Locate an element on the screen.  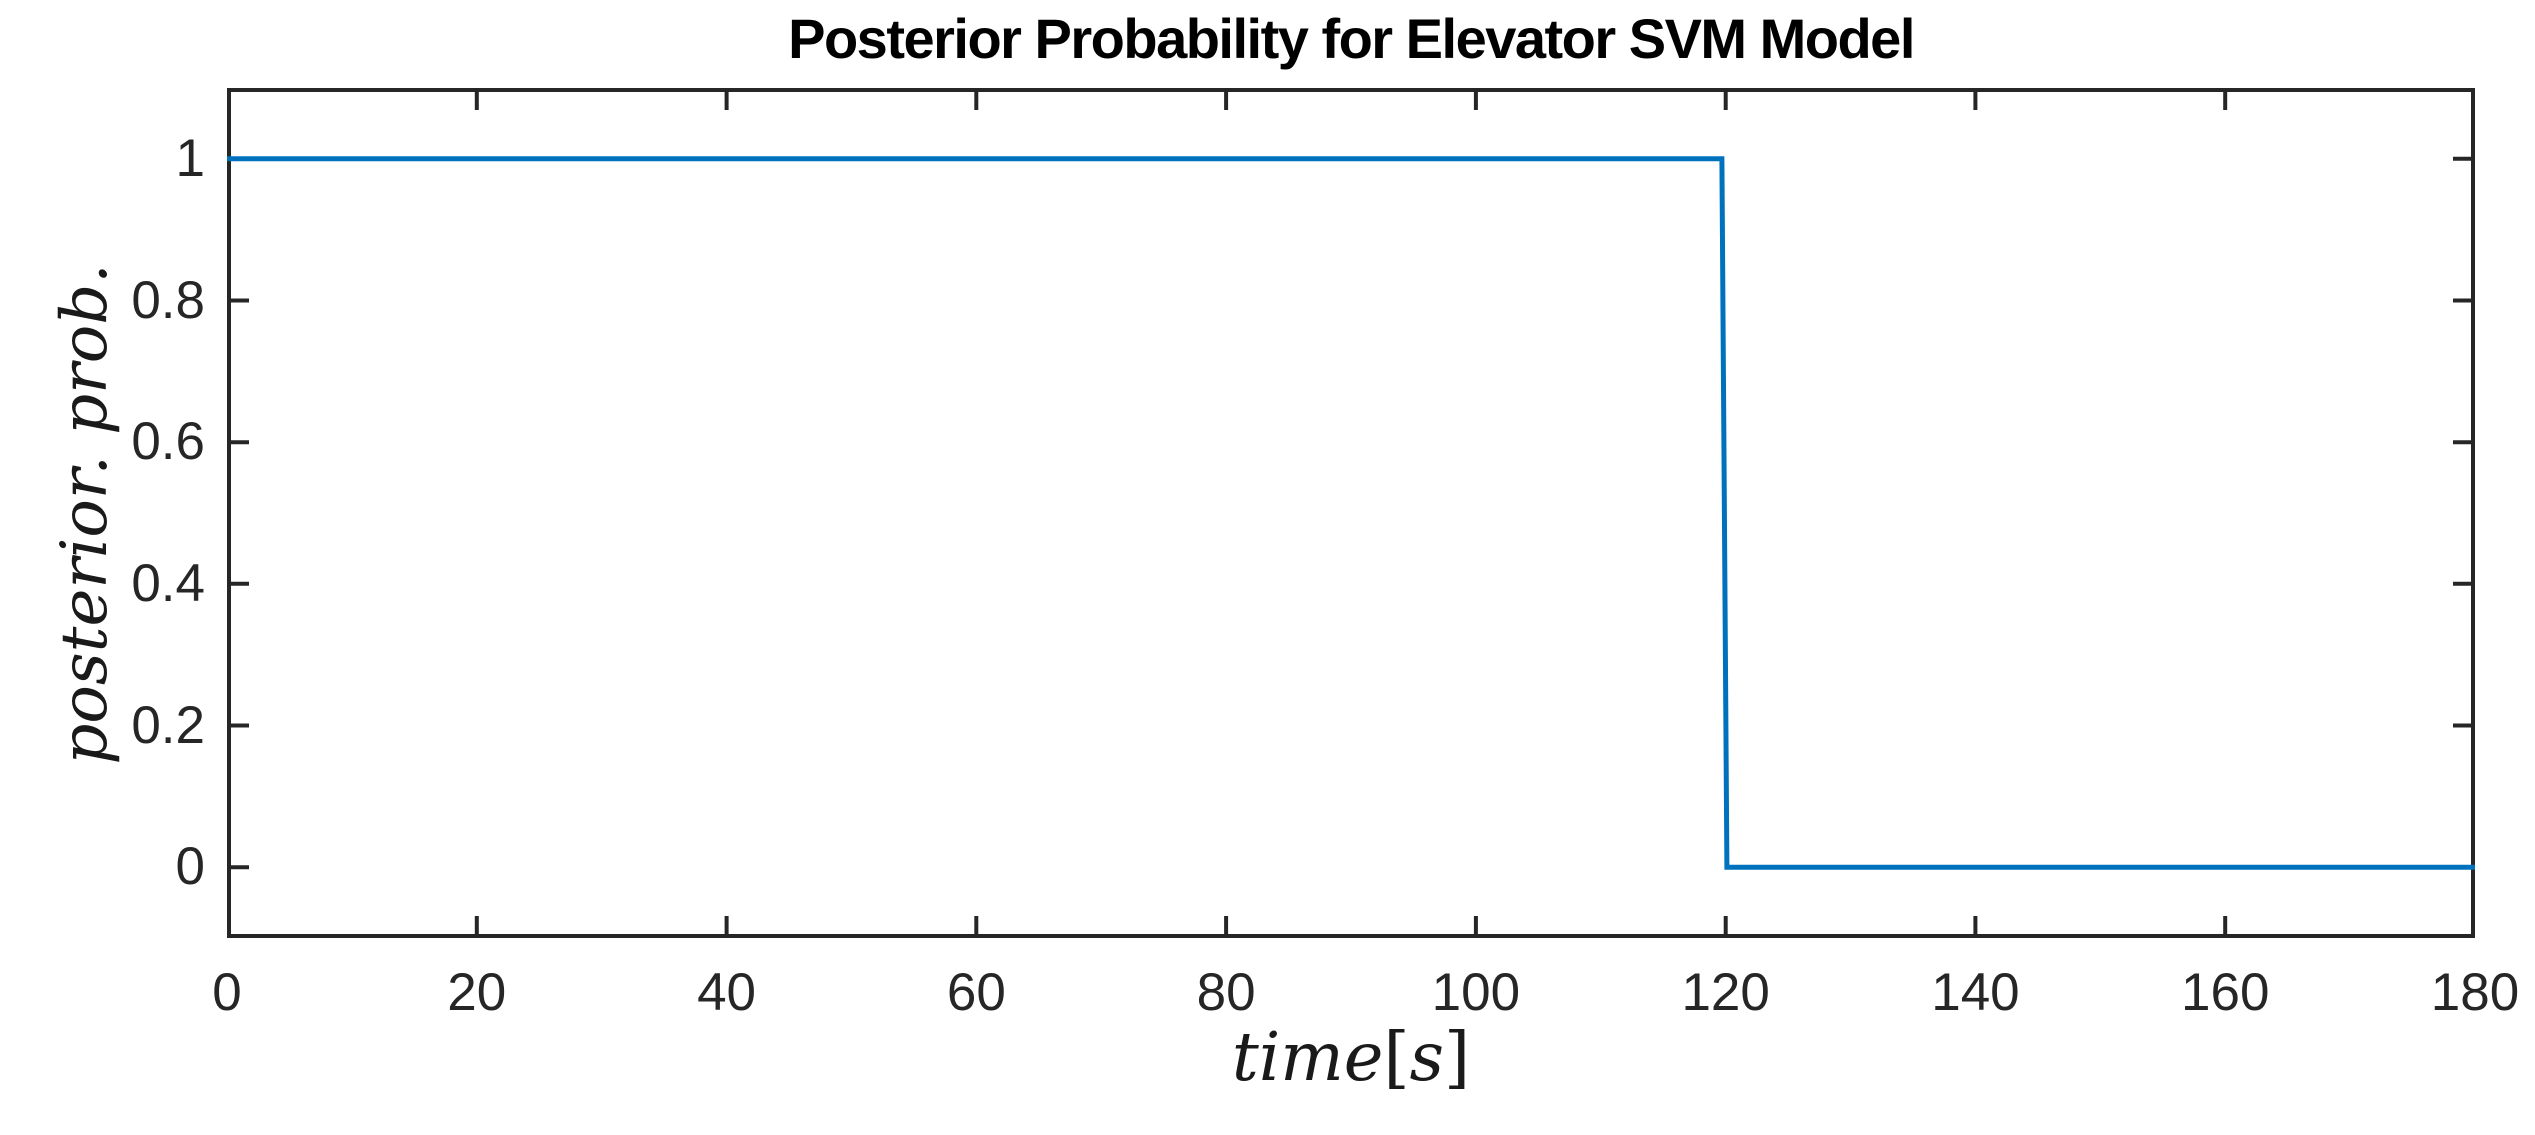
x-tick-label: 120 is located at coordinates (1725, 992).